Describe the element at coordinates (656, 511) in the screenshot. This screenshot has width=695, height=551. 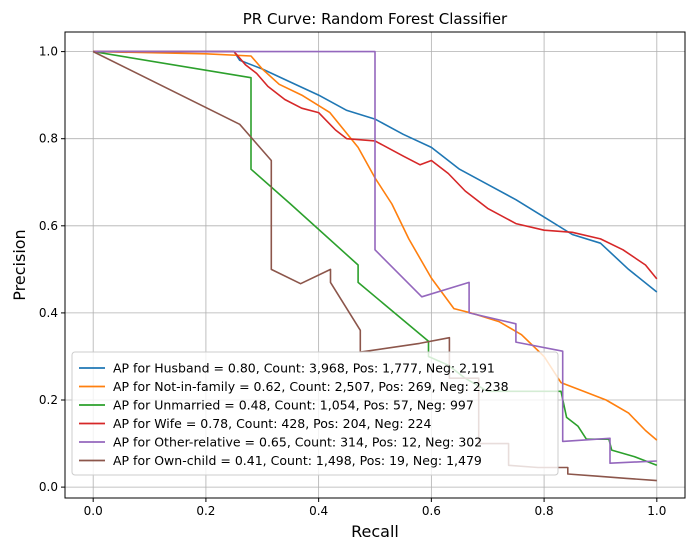
I see `x-tick-label: 1.0` at that location.